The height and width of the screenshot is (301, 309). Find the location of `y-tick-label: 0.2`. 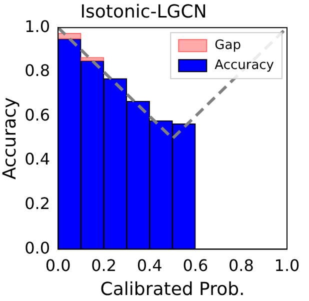

y-tick-label: 0.2 is located at coordinates (37, 204).